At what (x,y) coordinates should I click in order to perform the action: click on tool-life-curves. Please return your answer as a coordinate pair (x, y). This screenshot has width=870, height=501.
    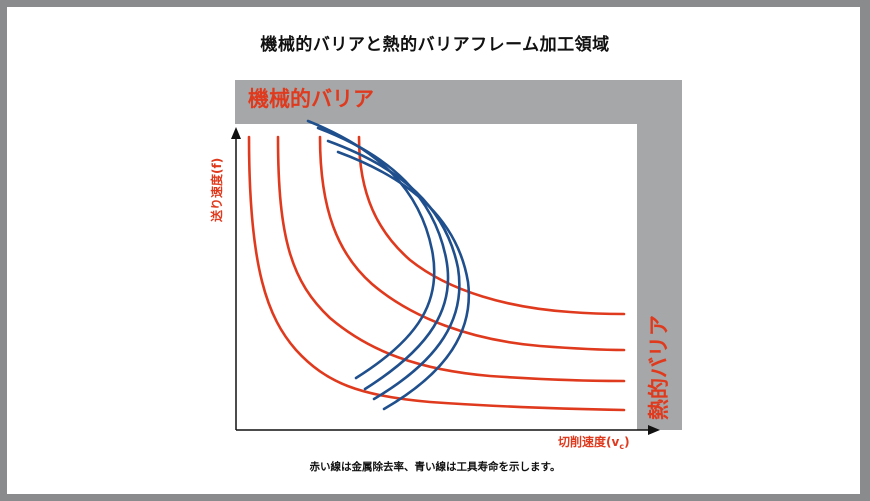
    Looking at the image, I should click on (388, 265).